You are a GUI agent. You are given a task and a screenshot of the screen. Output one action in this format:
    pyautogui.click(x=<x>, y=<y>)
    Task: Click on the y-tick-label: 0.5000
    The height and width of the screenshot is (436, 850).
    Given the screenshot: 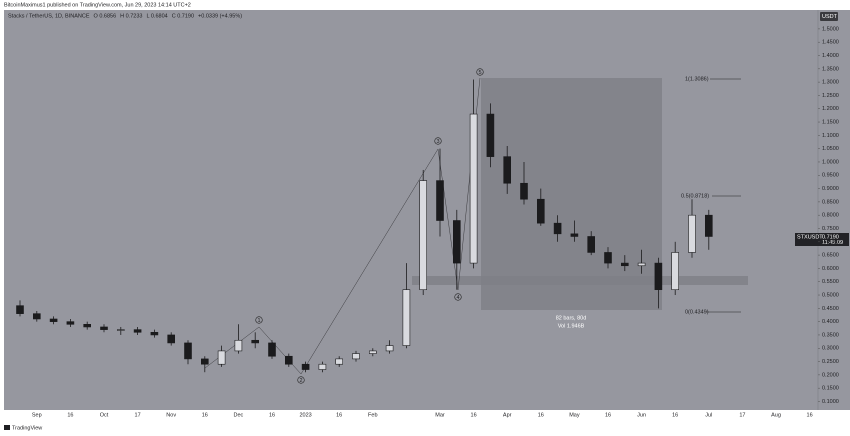 What is the action you would take?
    pyautogui.click(x=830, y=295)
    